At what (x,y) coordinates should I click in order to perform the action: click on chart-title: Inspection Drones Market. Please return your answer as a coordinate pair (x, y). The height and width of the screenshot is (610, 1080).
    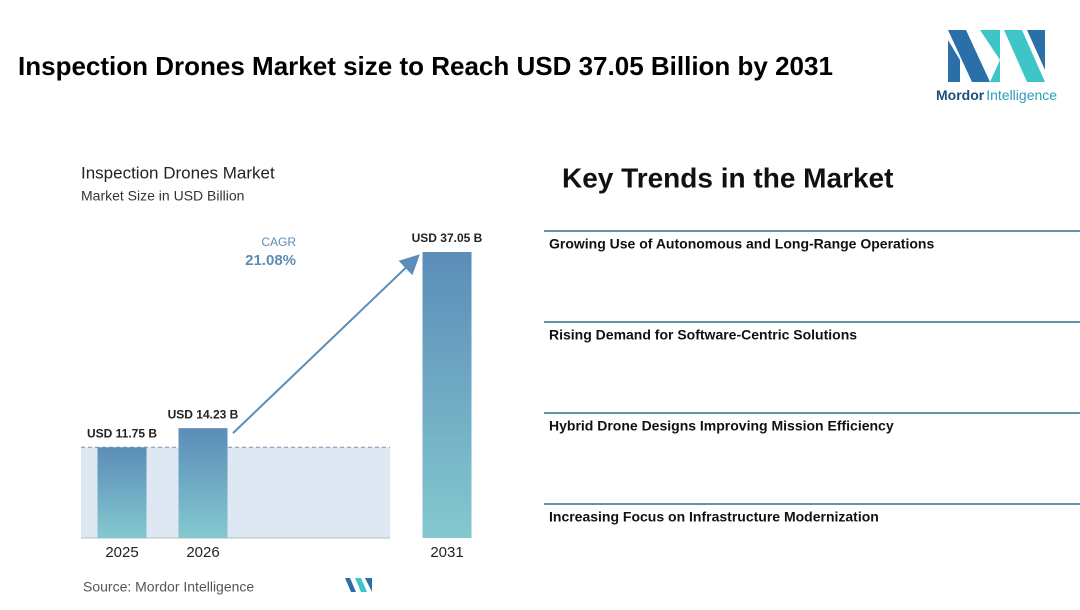
    Looking at the image, I should click on (178, 172).